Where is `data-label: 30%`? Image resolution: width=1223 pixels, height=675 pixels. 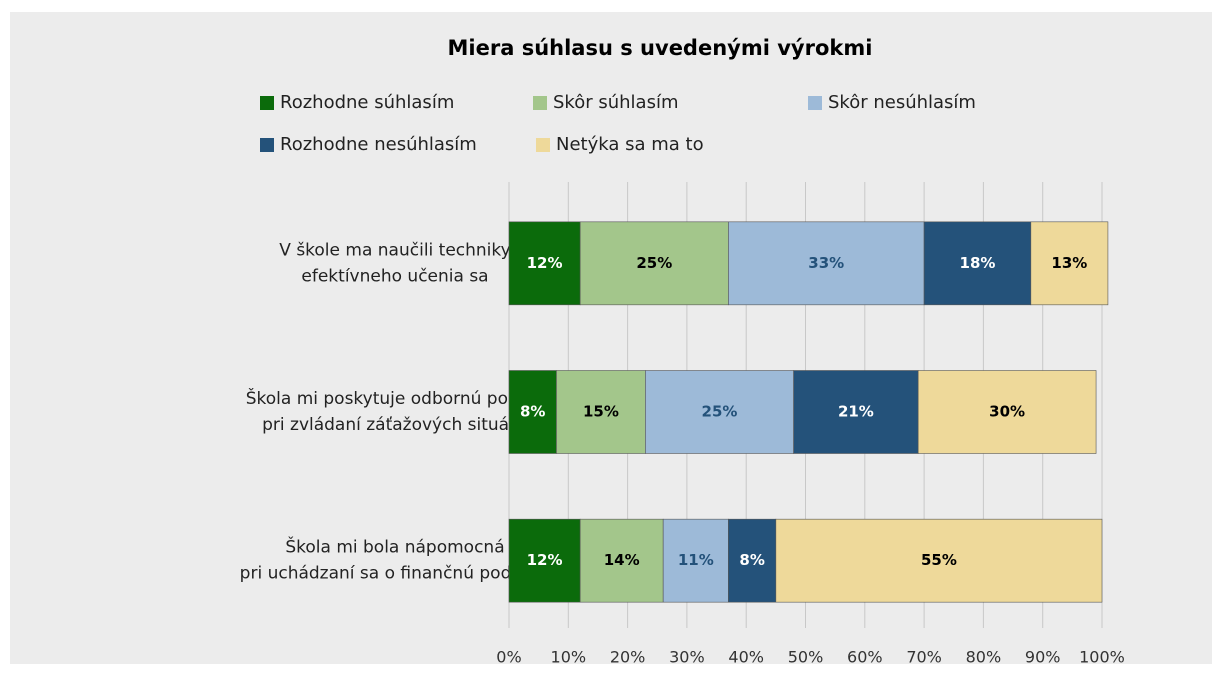
data-label: 30% is located at coordinates (1007, 412).